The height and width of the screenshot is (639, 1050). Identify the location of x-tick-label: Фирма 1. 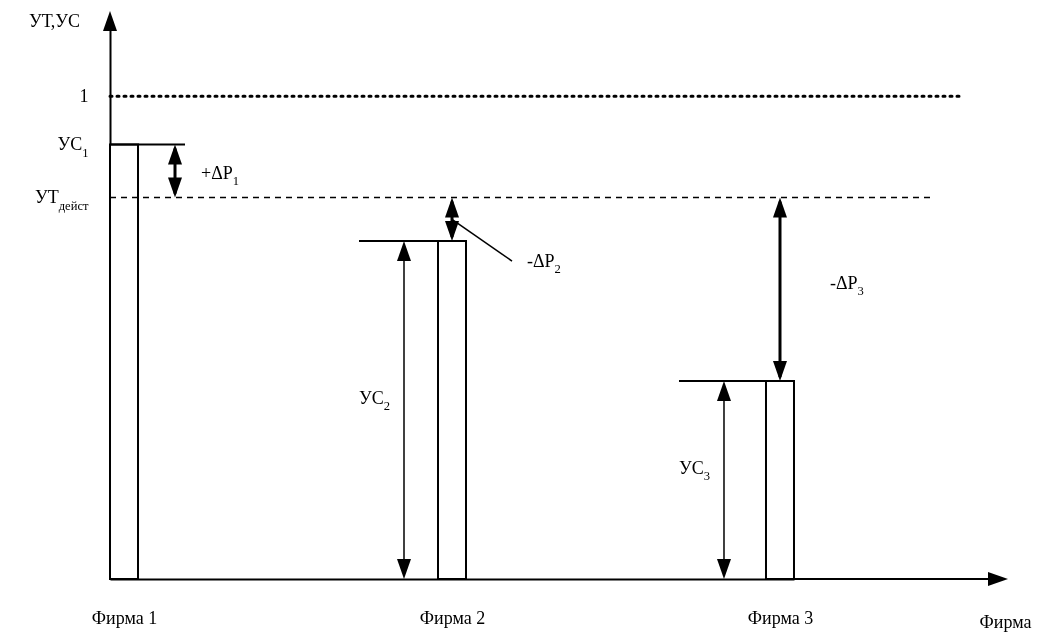
(124, 617).